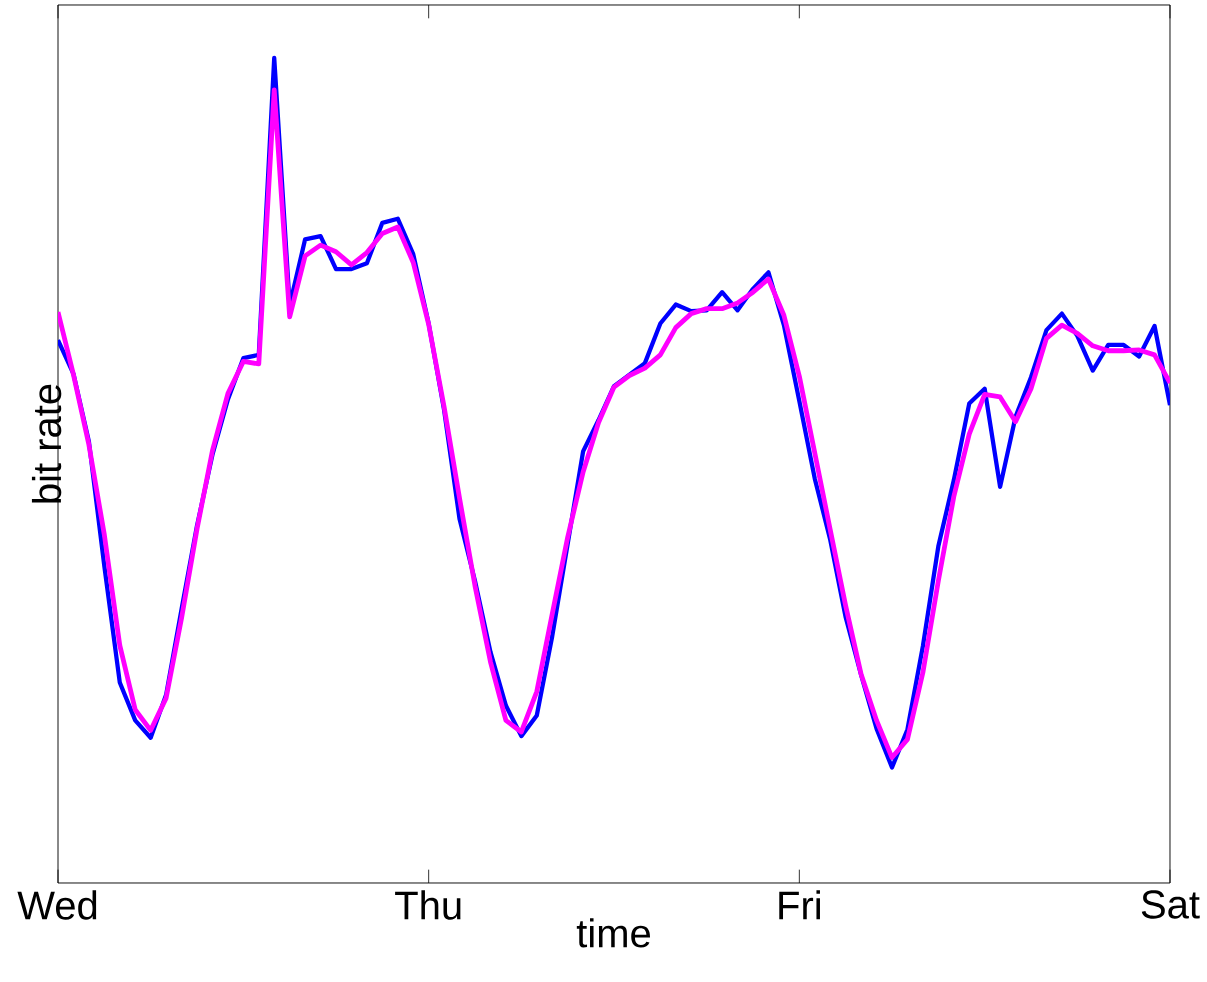 The image size is (1207, 982). What do you see at coordinates (1170, 904) in the screenshot?
I see `x-tick-label: Sat` at bounding box center [1170, 904].